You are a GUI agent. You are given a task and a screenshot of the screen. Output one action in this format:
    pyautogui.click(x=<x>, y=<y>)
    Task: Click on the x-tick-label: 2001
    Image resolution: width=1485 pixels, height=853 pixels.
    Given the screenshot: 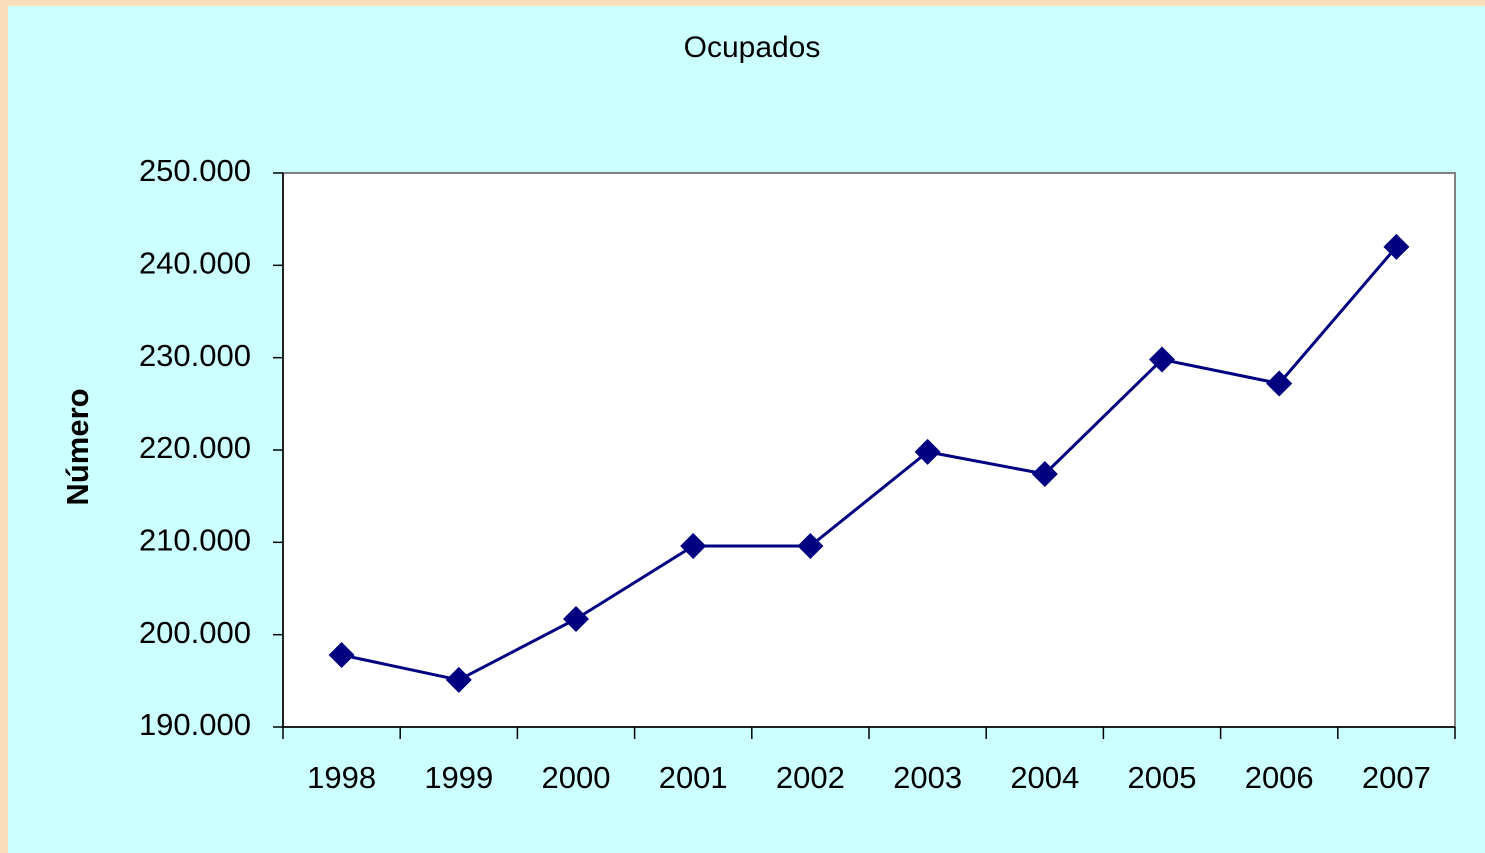 What is the action you would take?
    pyautogui.click(x=693, y=777)
    